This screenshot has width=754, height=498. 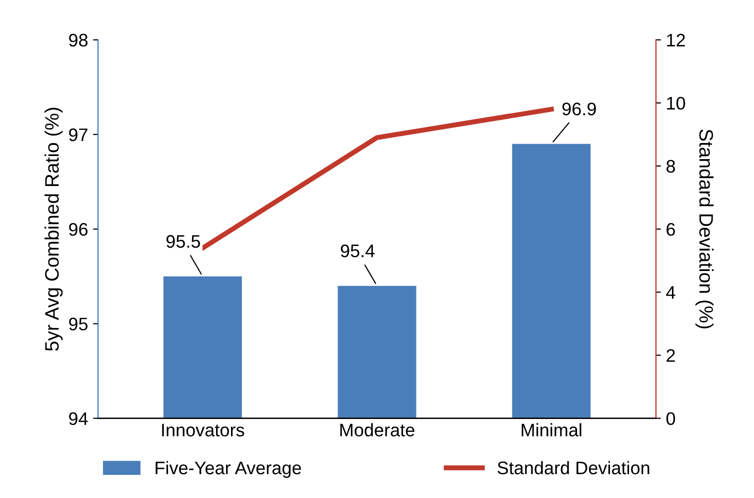 I want to click on x-tick-label: Minimal, so click(x=552, y=429).